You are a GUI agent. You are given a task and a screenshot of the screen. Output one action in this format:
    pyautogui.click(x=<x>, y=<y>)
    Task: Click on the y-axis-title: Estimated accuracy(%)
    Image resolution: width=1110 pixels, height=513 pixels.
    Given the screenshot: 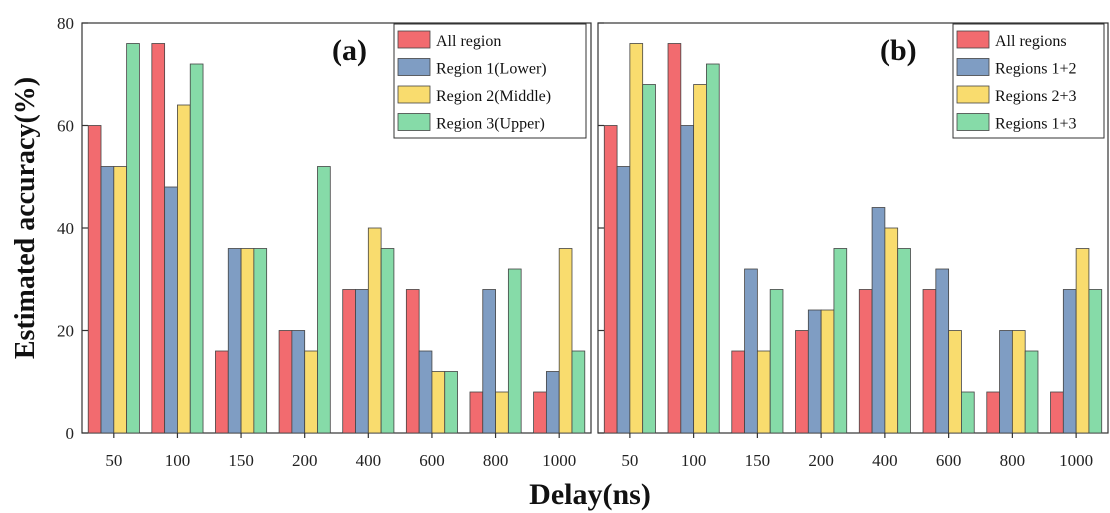 What is the action you would take?
    pyautogui.click(x=25, y=218)
    